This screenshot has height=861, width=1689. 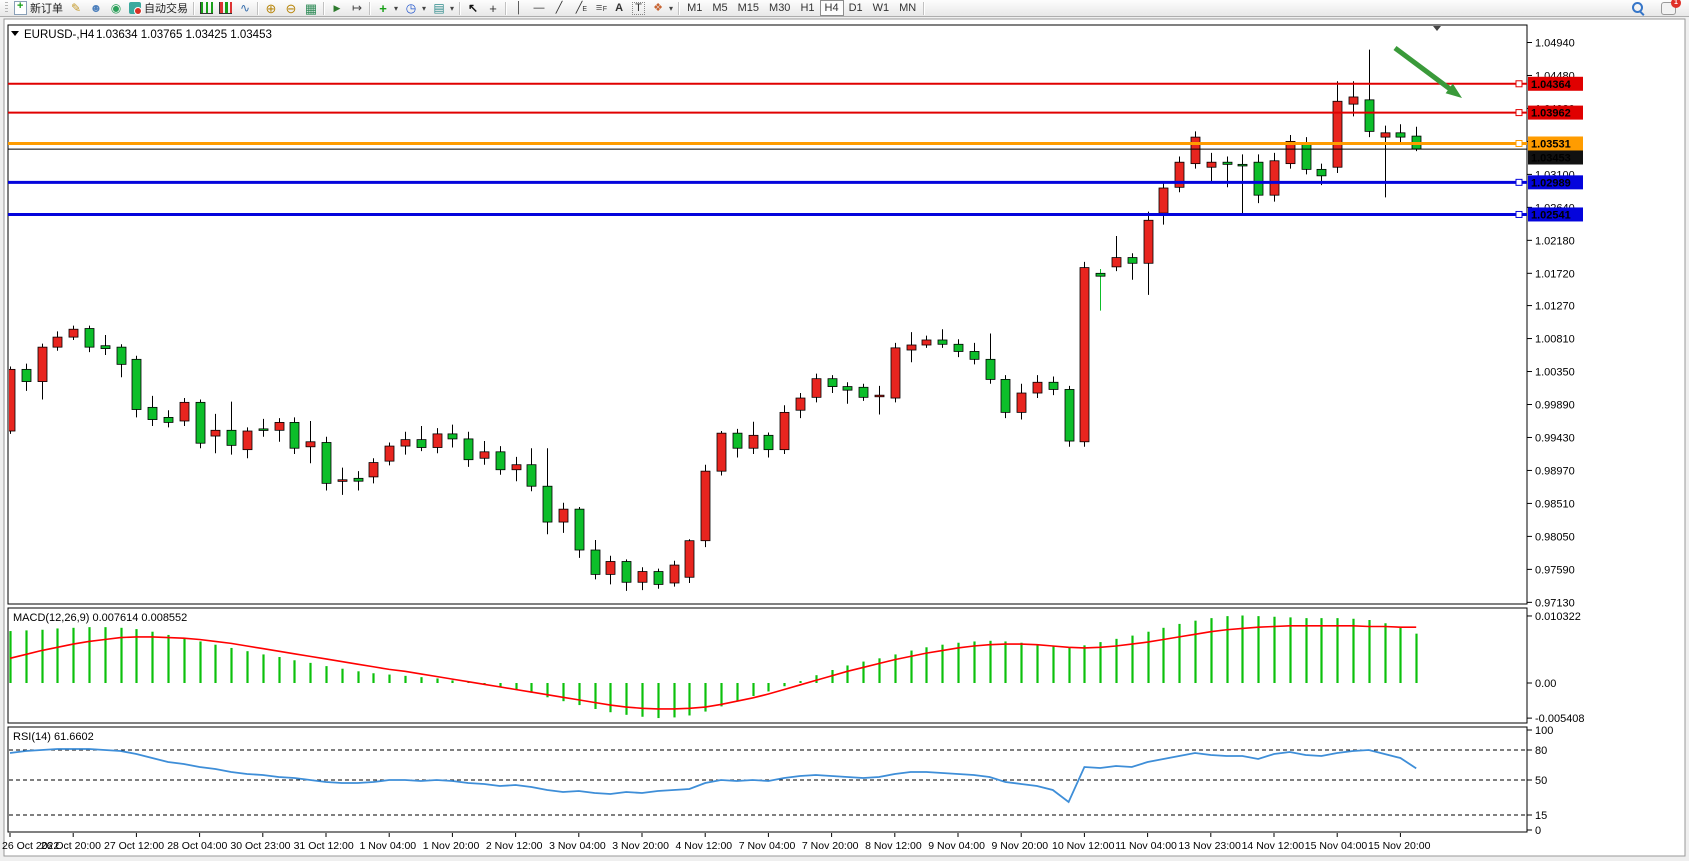 I want to click on rsi-tick: 50, so click(x=1541, y=781).